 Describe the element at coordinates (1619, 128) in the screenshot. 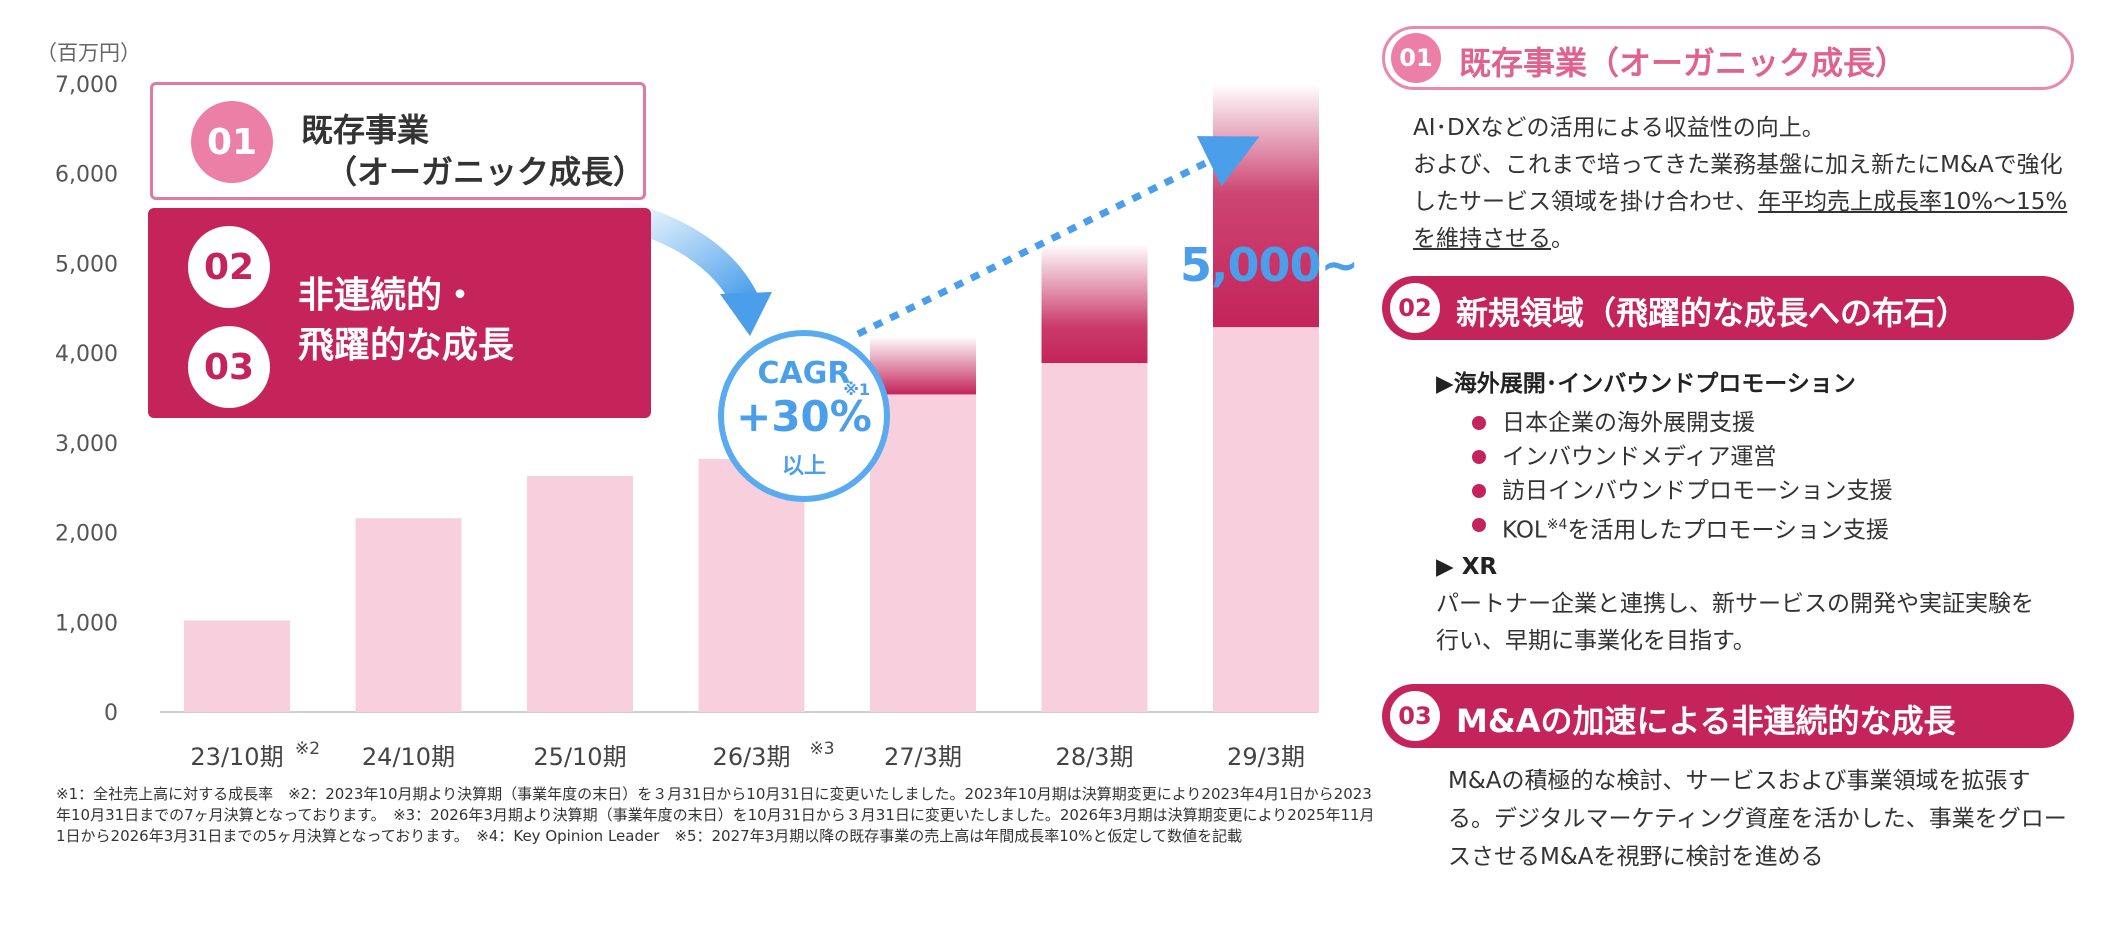

I see `section-01-line1: AI･DXなどの活用による収益性の向上。` at that location.